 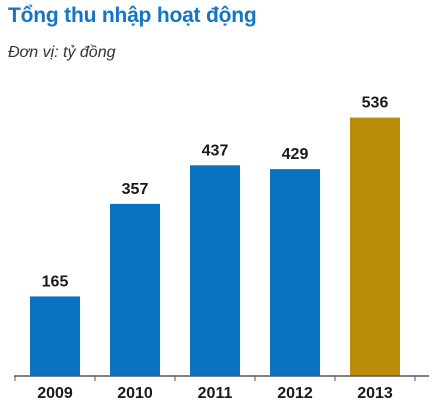 I want to click on value-label-2012: 429, so click(x=295, y=154).